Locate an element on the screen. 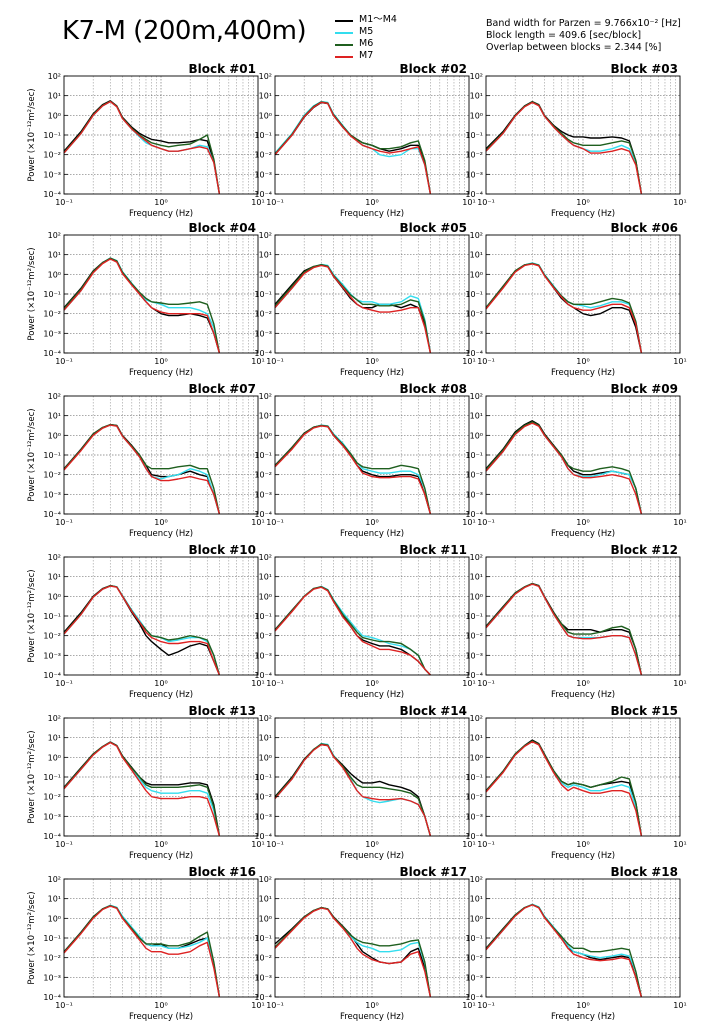  legend-item: M1～M4 is located at coordinates (380, 20).